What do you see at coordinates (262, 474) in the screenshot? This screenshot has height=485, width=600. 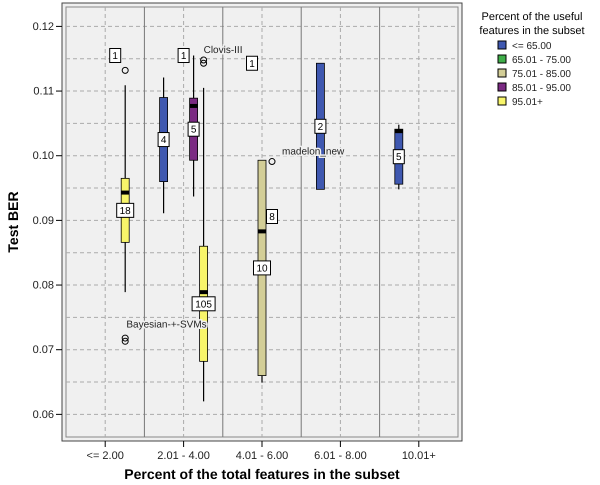 I see `x-axis-title: Percent of the total features in the subset` at bounding box center [262, 474].